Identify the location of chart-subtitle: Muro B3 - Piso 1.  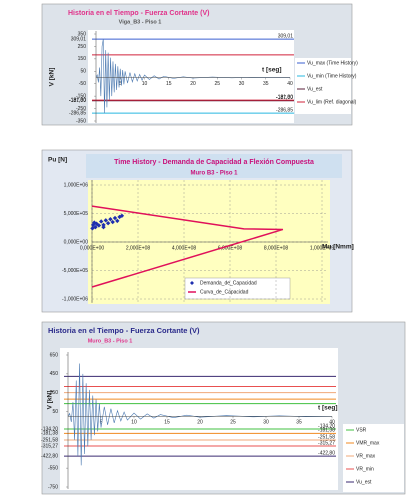
(214, 174).